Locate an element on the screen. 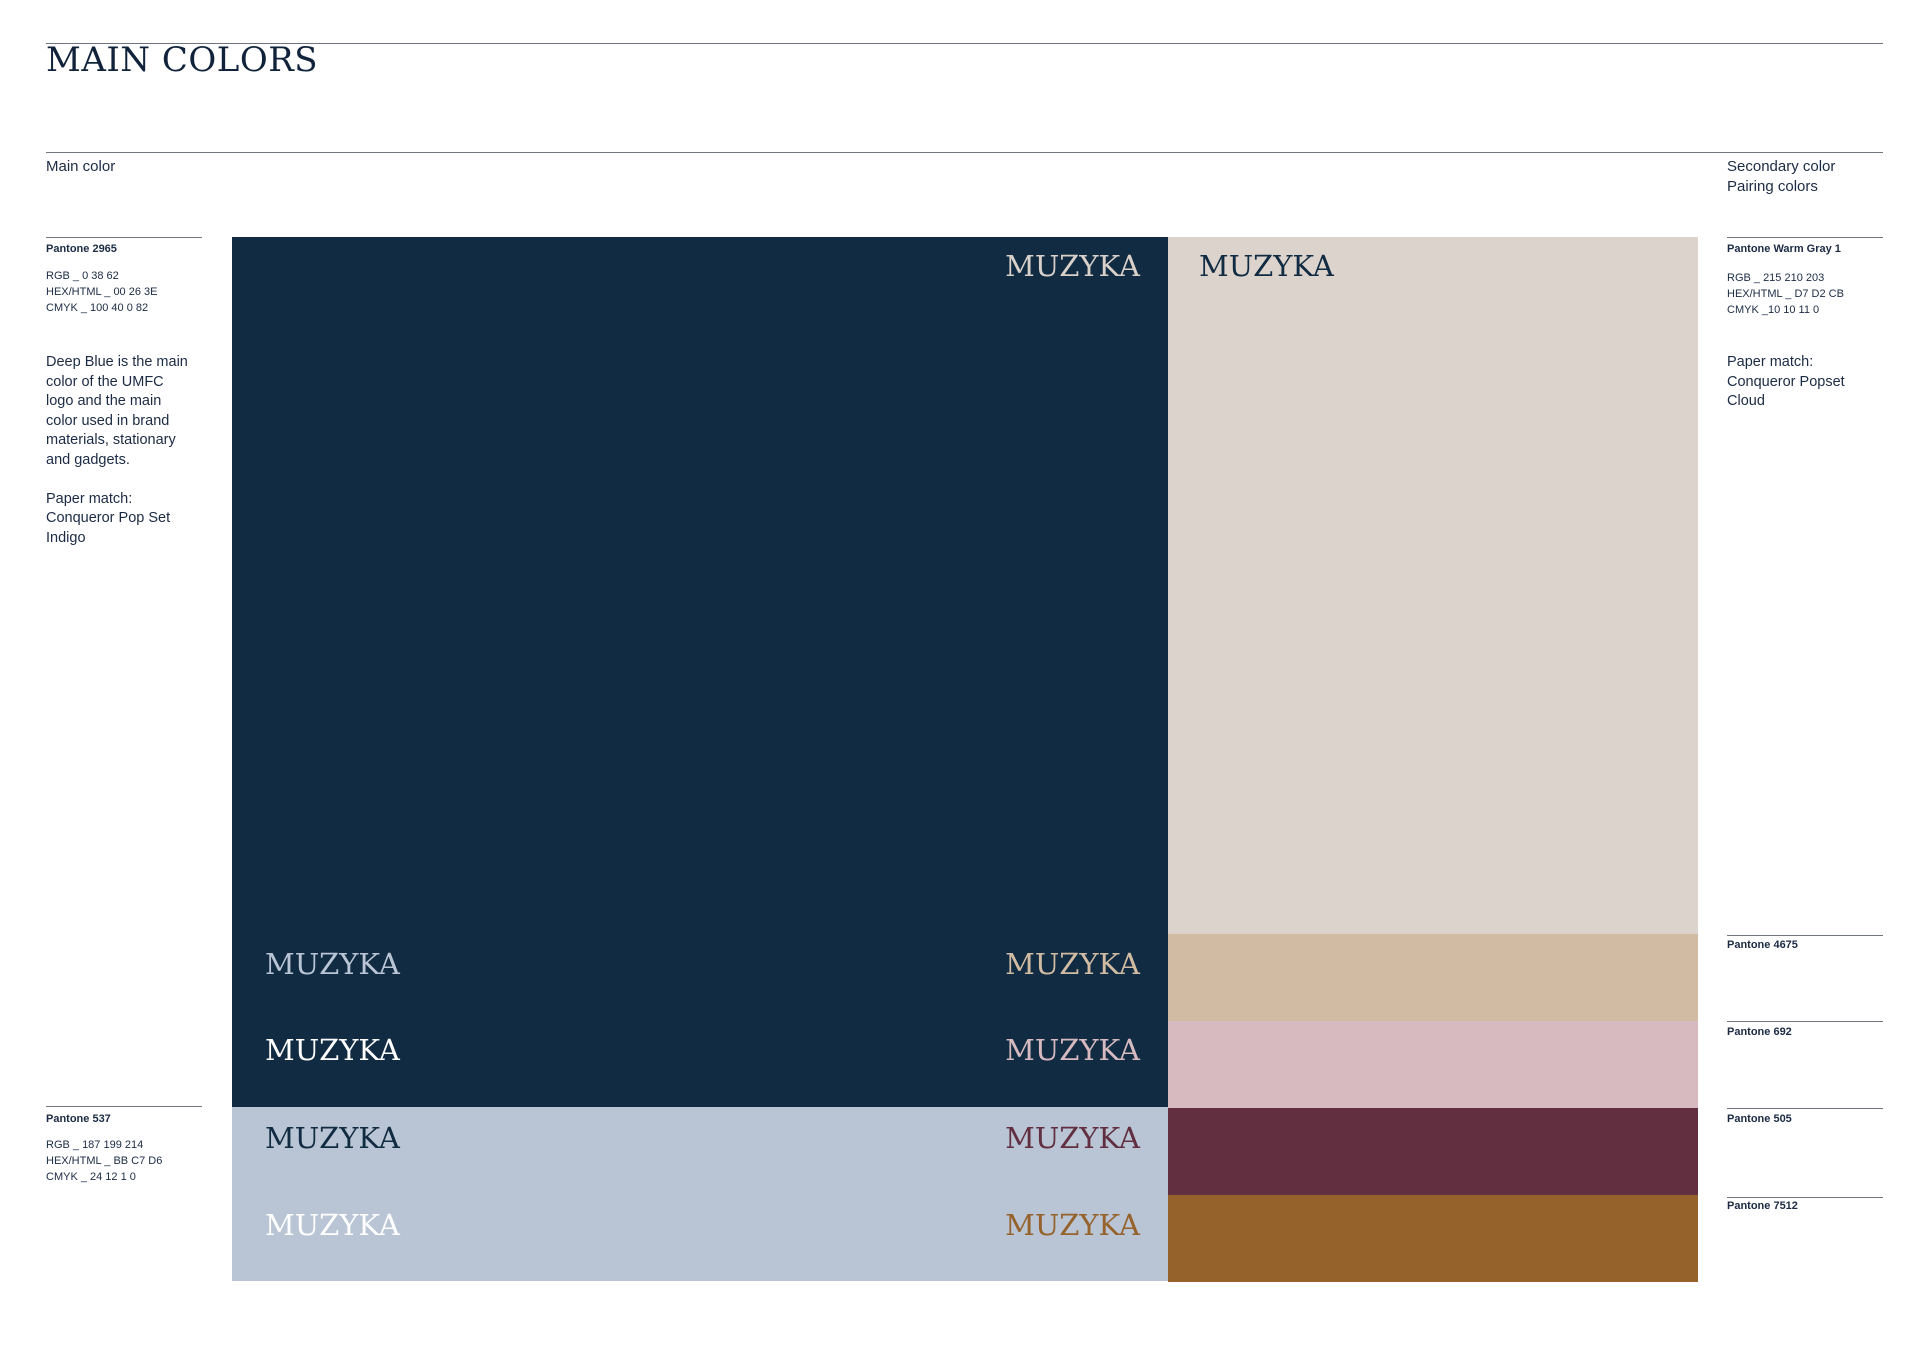 This screenshot has width=1920, height=1358. muzyka-on-warmgray-blue: MUZYKA is located at coordinates (1266, 266).